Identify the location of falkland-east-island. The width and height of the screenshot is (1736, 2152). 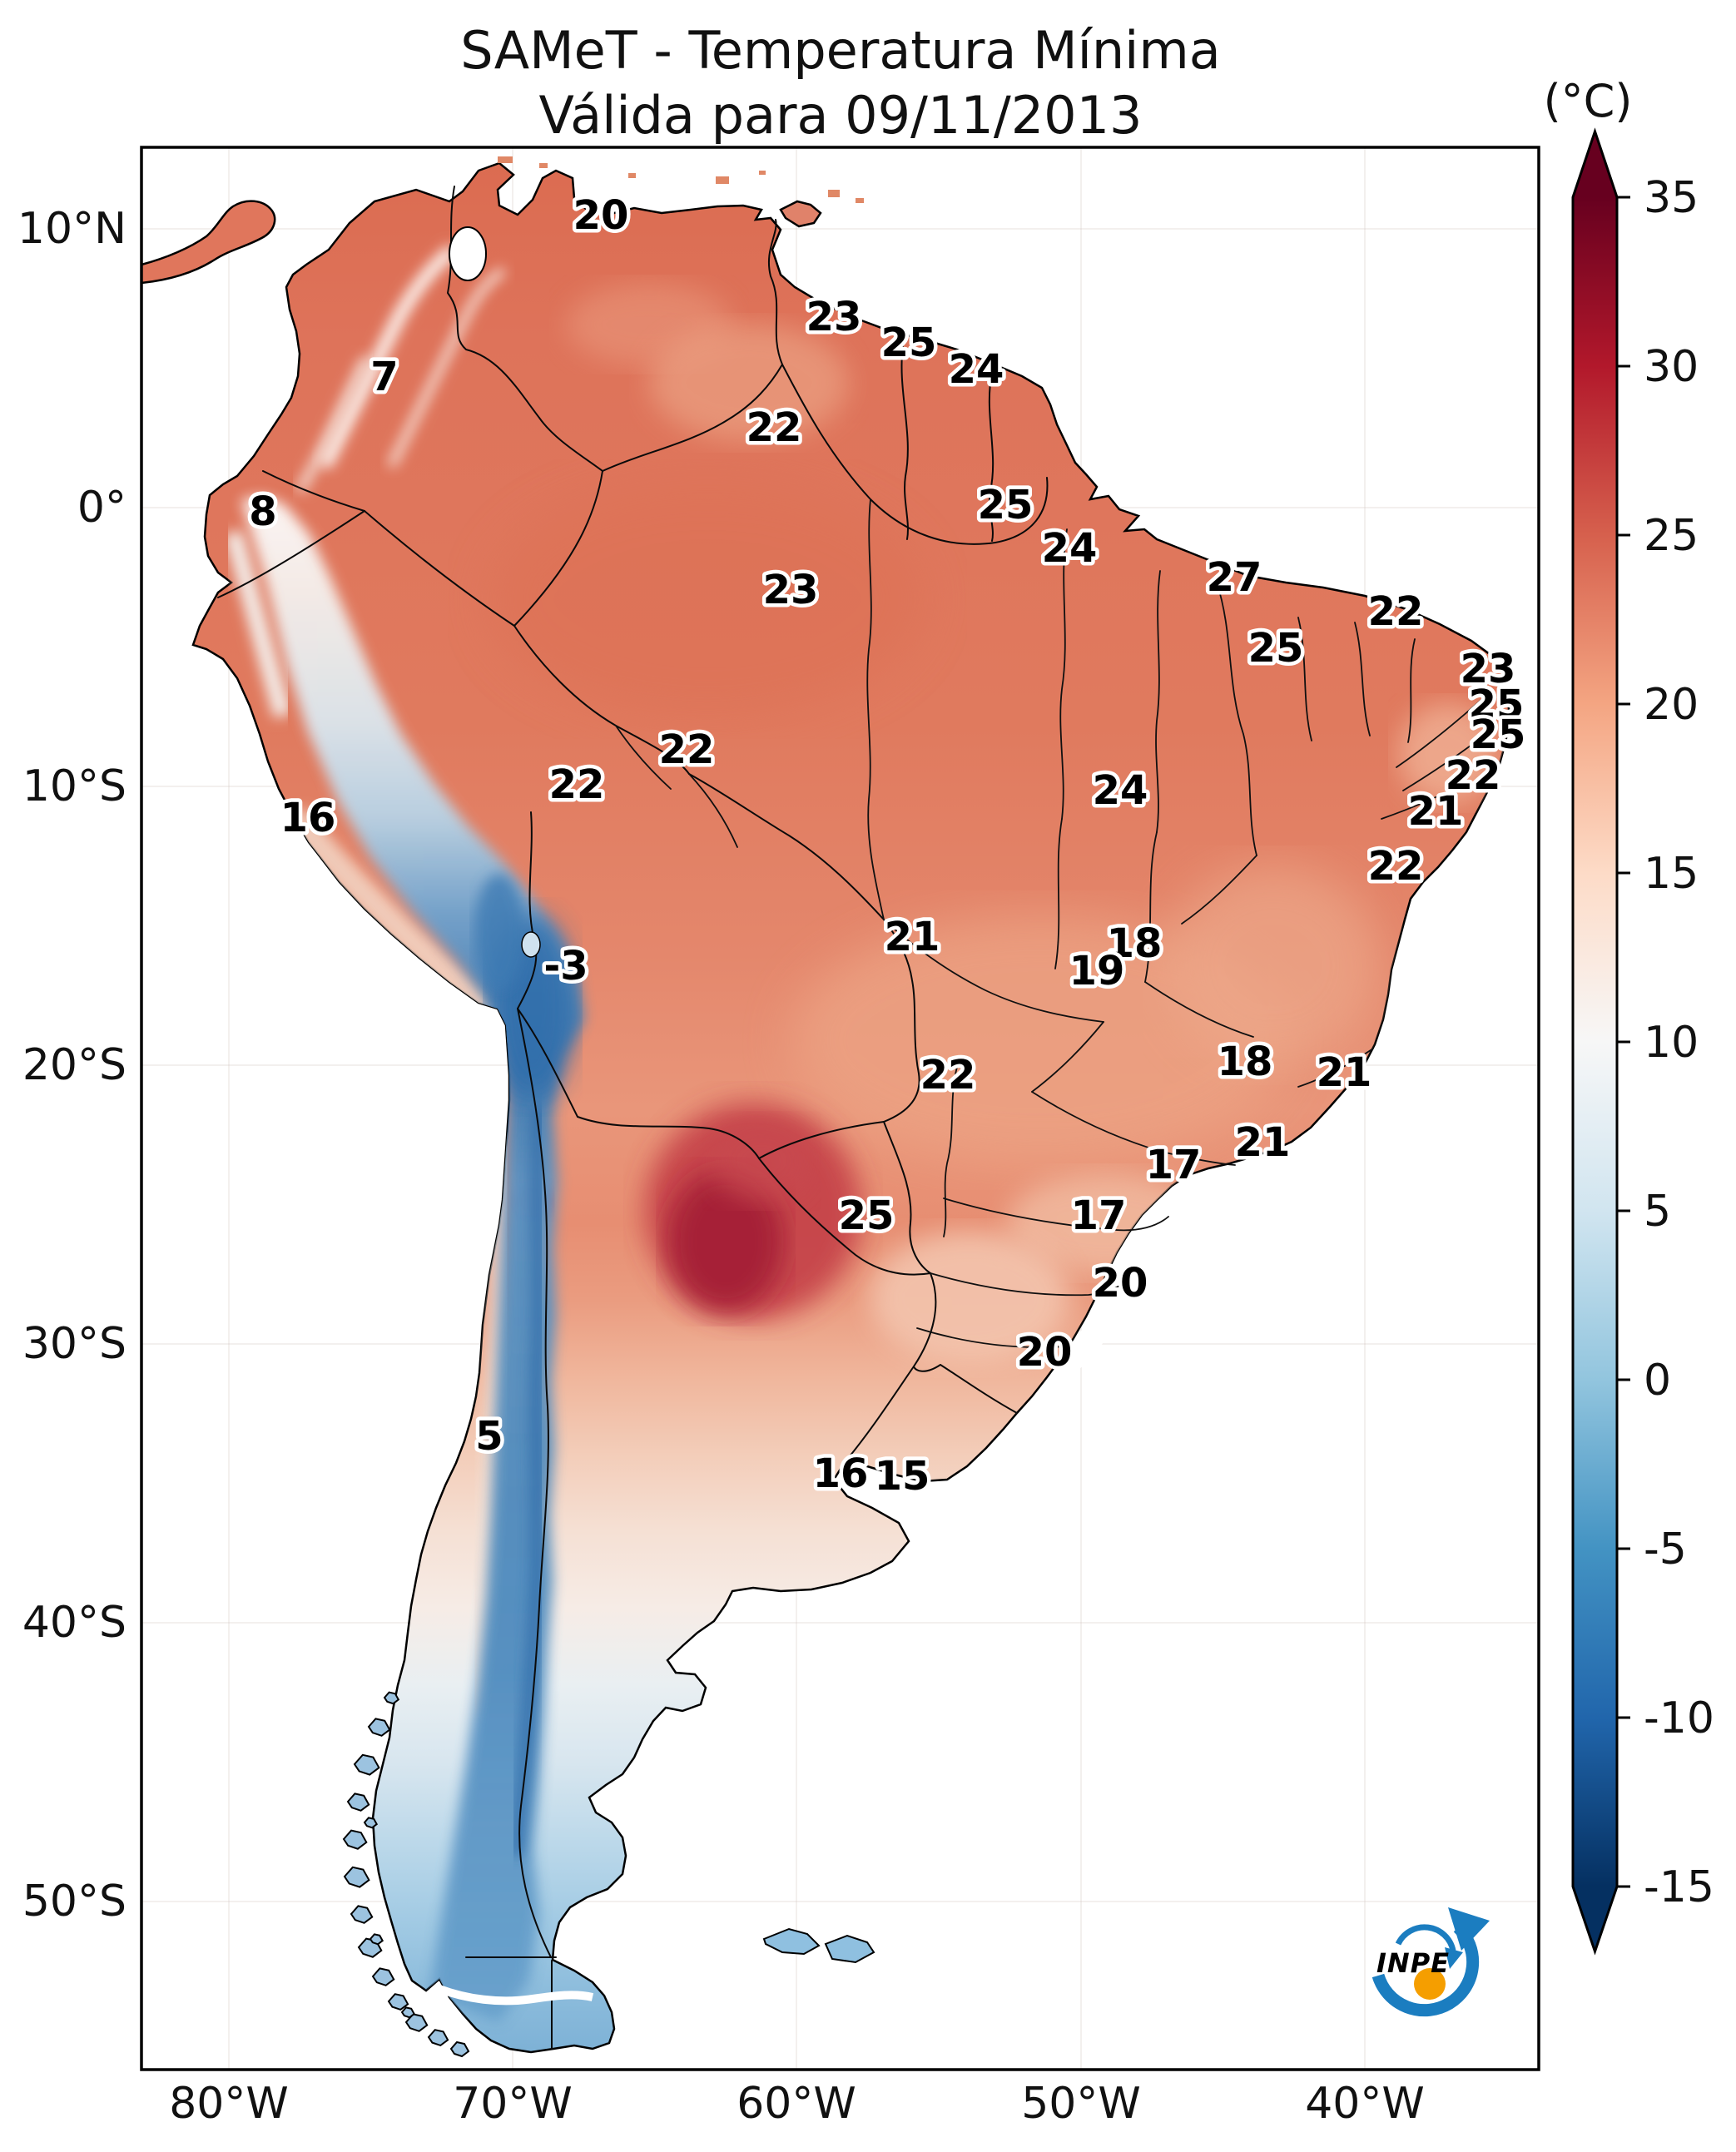
(849, 1949).